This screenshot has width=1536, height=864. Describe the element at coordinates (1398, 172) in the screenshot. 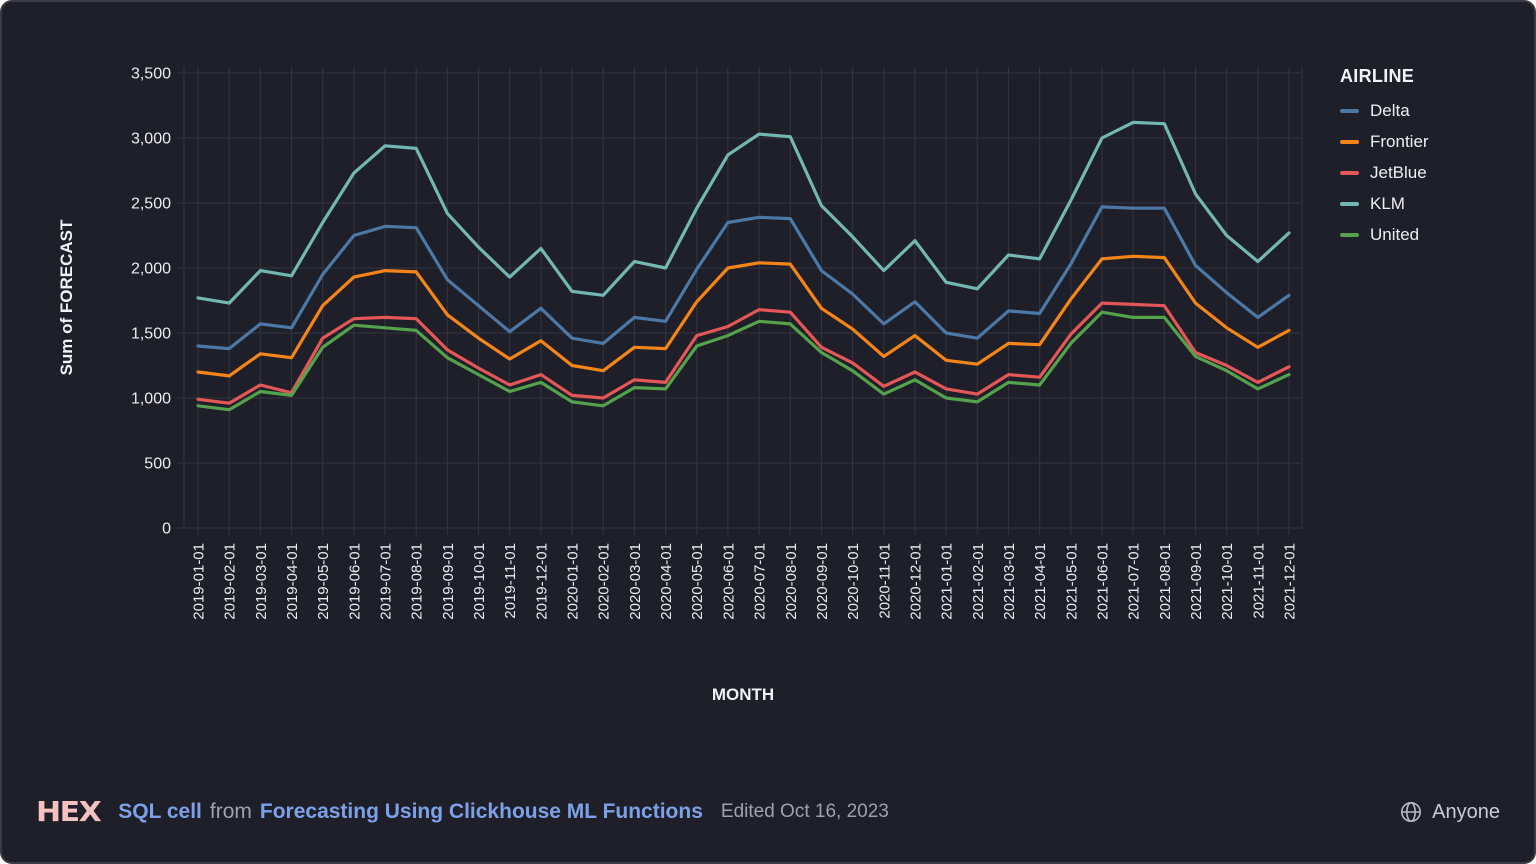

I see `legend-item-label: JetBlue` at that location.